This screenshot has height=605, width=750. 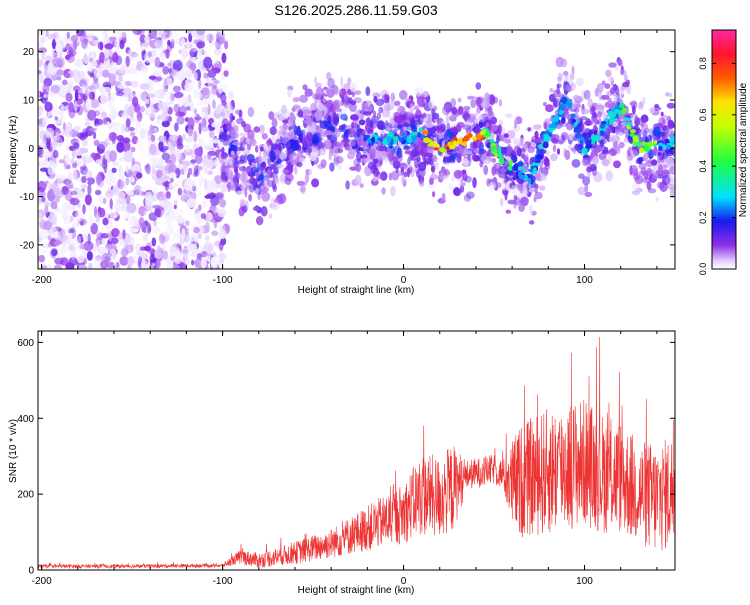 What do you see at coordinates (223, 280) in the screenshot?
I see `x-tick-label: -100` at bounding box center [223, 280].